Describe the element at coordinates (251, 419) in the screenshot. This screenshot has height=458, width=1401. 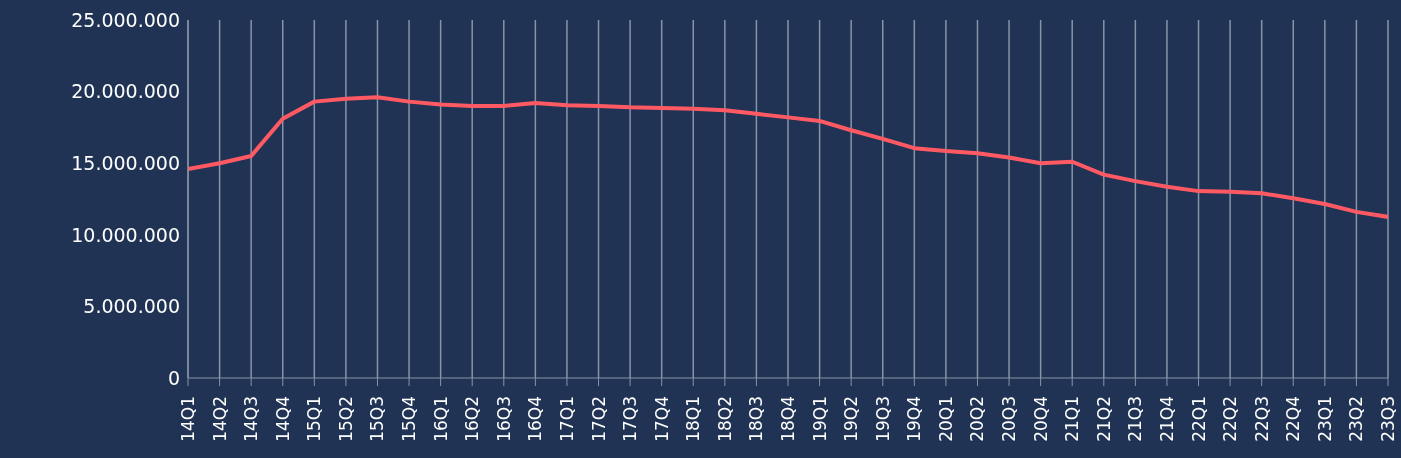
I see `x-tick-label: 14Q3` at that location.